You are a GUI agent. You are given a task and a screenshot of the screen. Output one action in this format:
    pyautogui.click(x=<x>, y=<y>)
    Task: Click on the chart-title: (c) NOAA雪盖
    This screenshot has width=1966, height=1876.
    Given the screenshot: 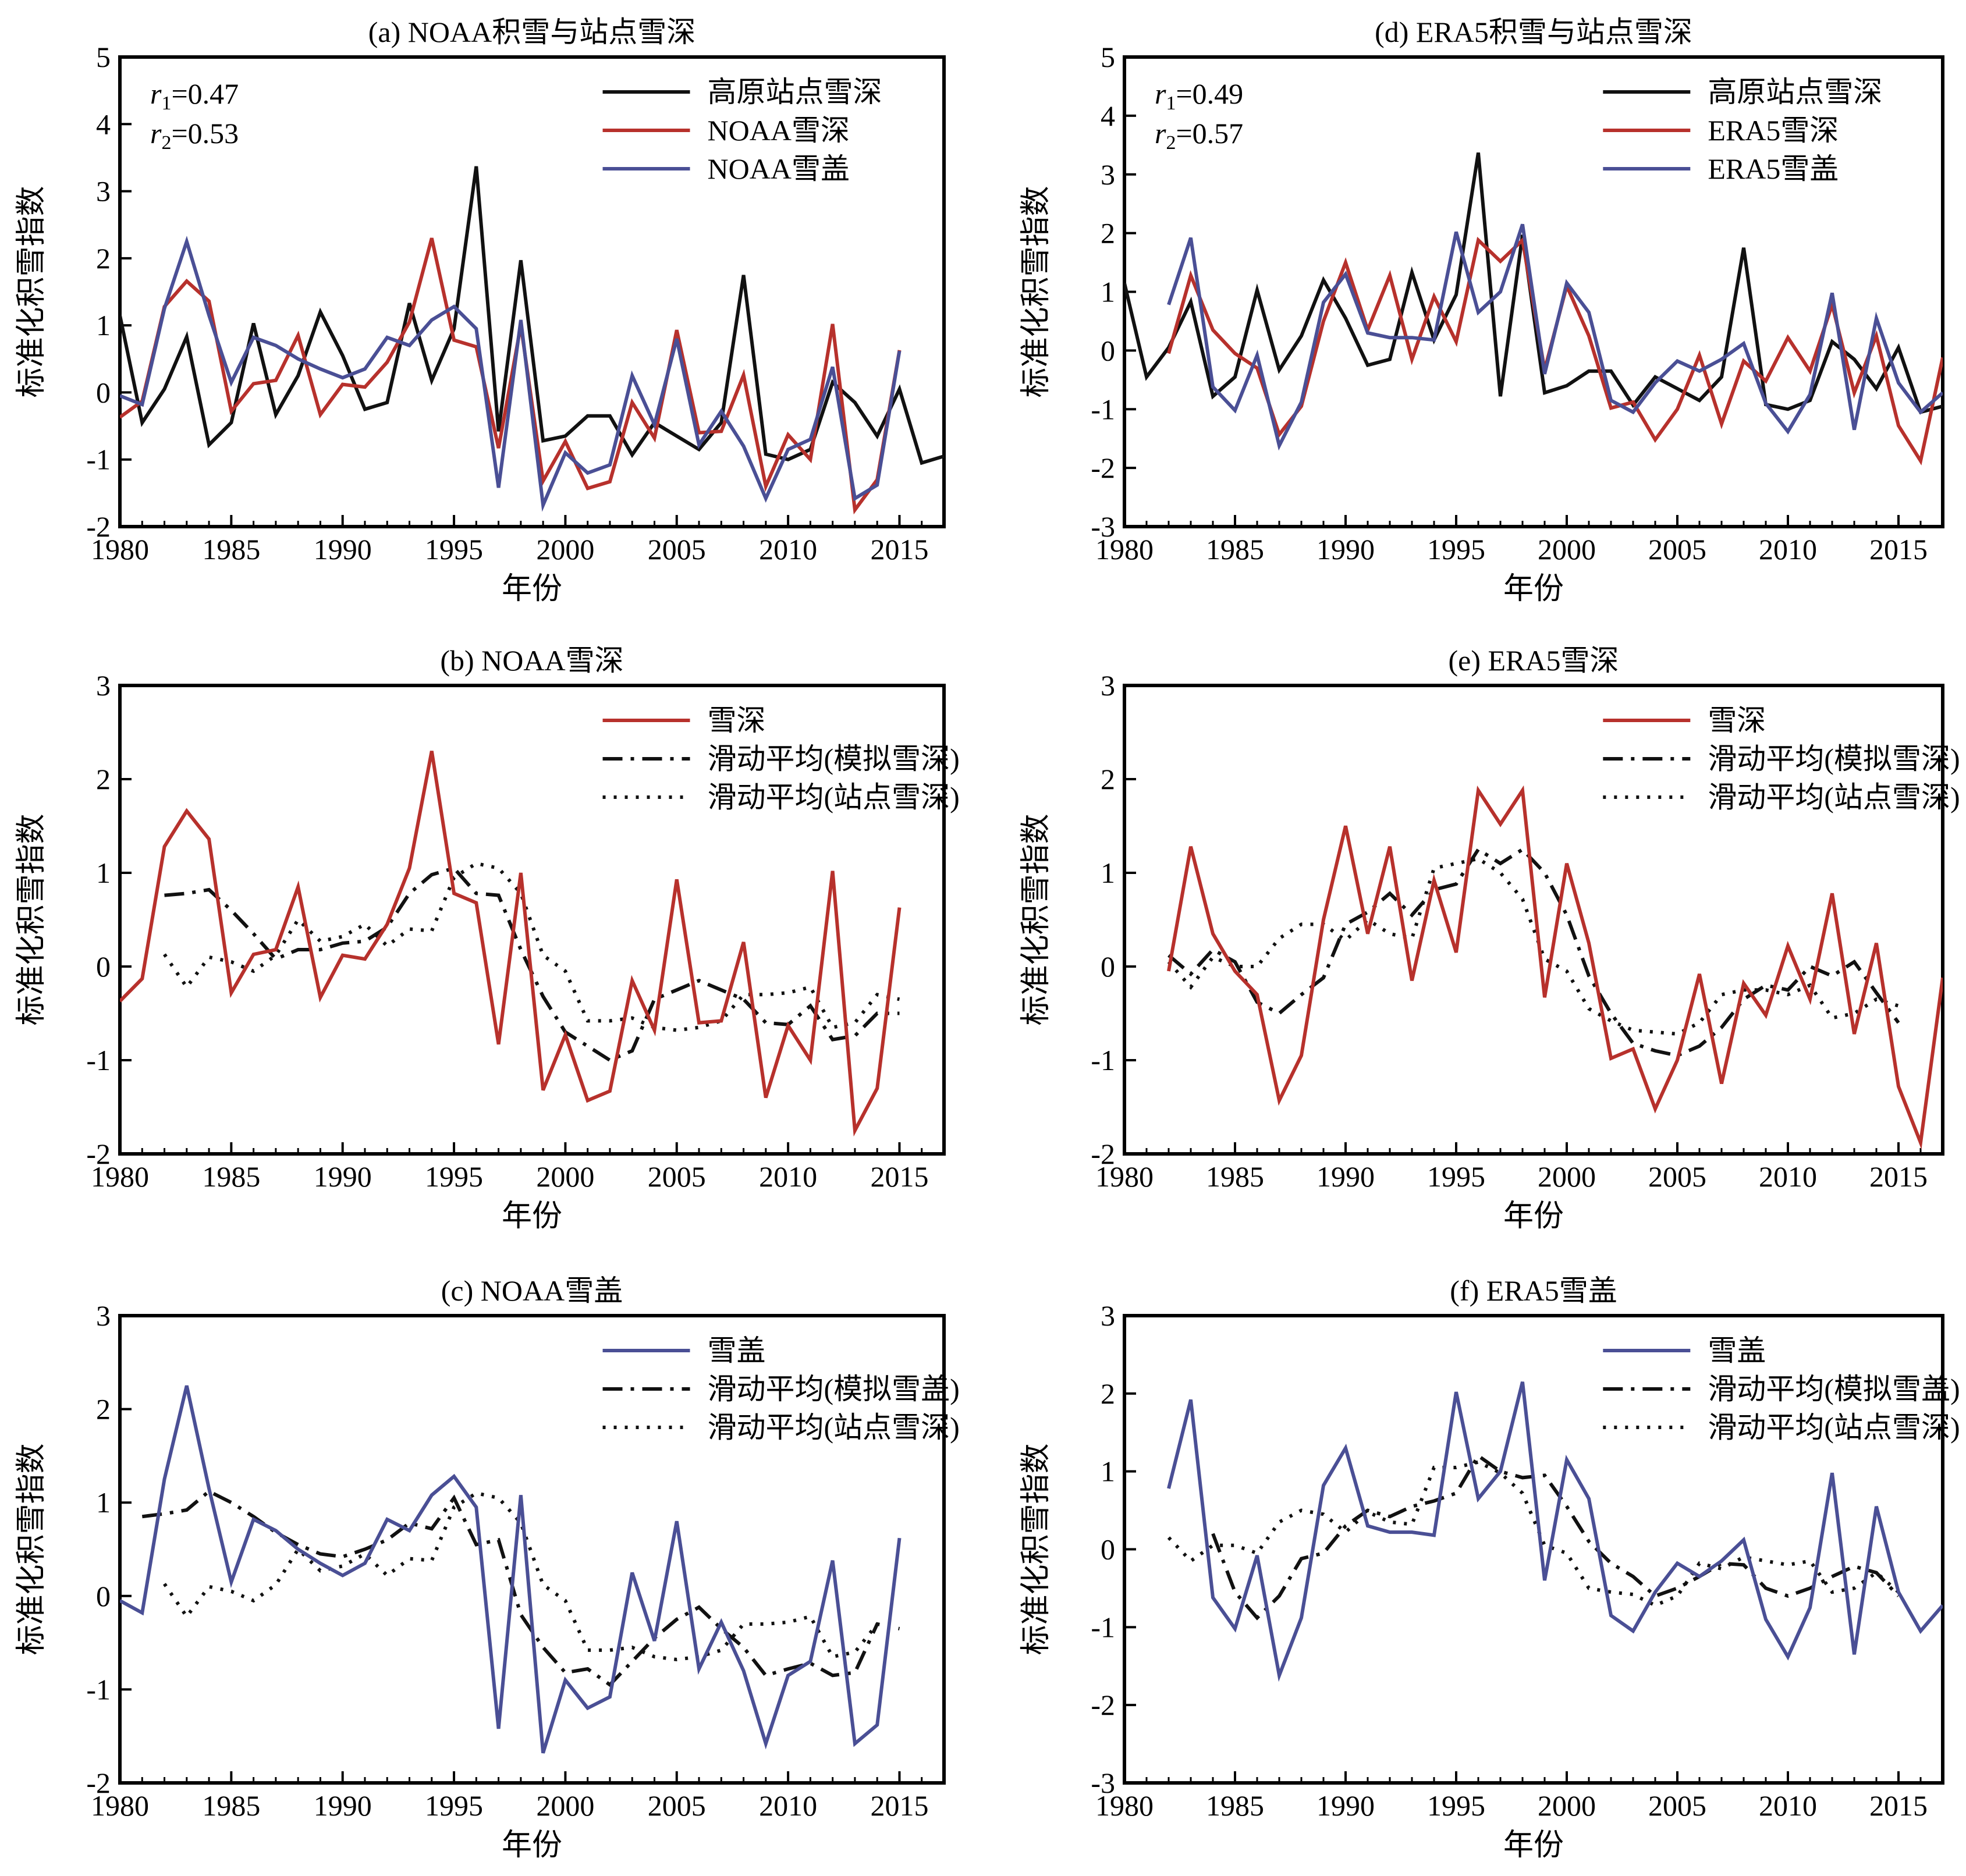 What is the action you would take?
    pyautogui.click(x=532, y=1290)
    